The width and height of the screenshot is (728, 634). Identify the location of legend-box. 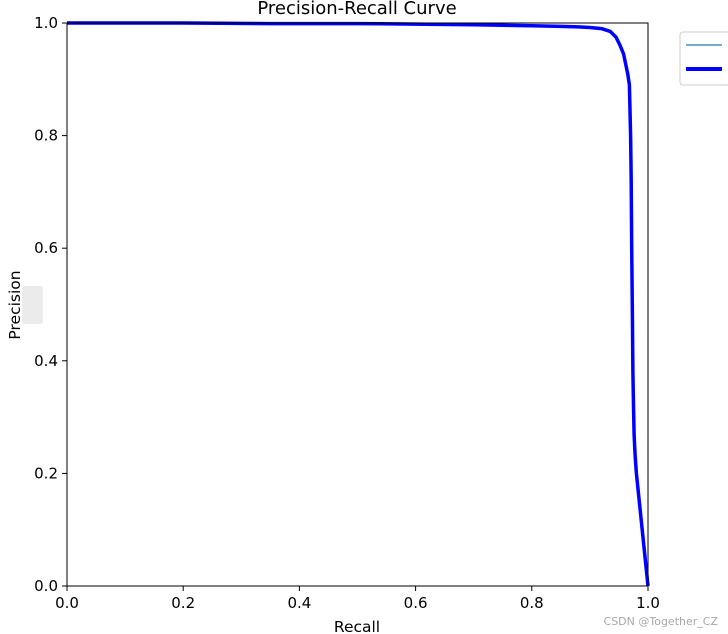
(703, 58).